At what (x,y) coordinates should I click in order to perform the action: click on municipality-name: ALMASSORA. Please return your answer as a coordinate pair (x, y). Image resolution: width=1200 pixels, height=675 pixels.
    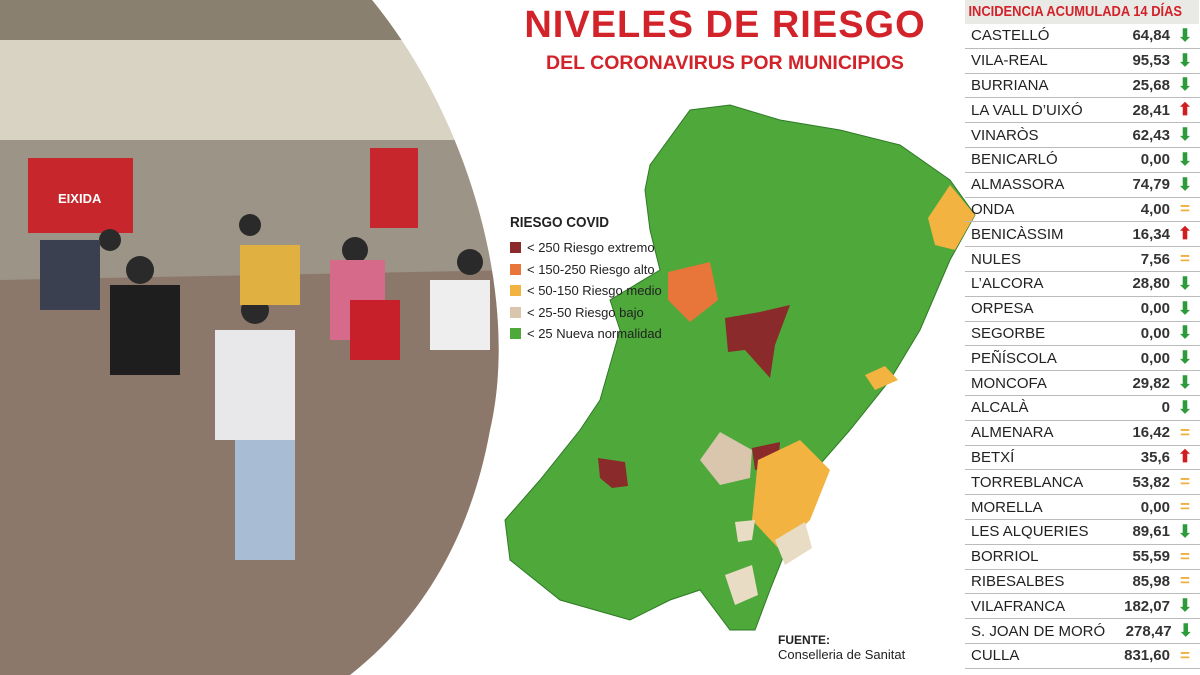
    Looking at the image, I should click on (1018, 185).